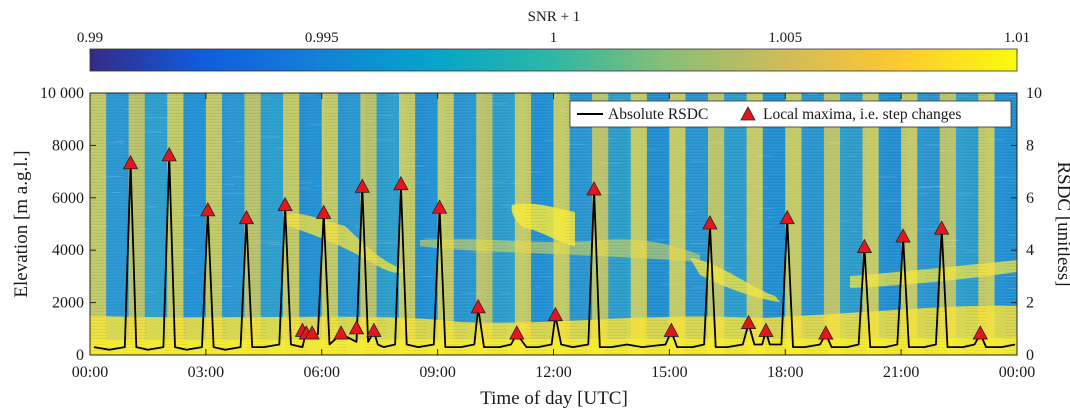  I want to click on colorbar-tick-label: 1.005, so click(785, 38).